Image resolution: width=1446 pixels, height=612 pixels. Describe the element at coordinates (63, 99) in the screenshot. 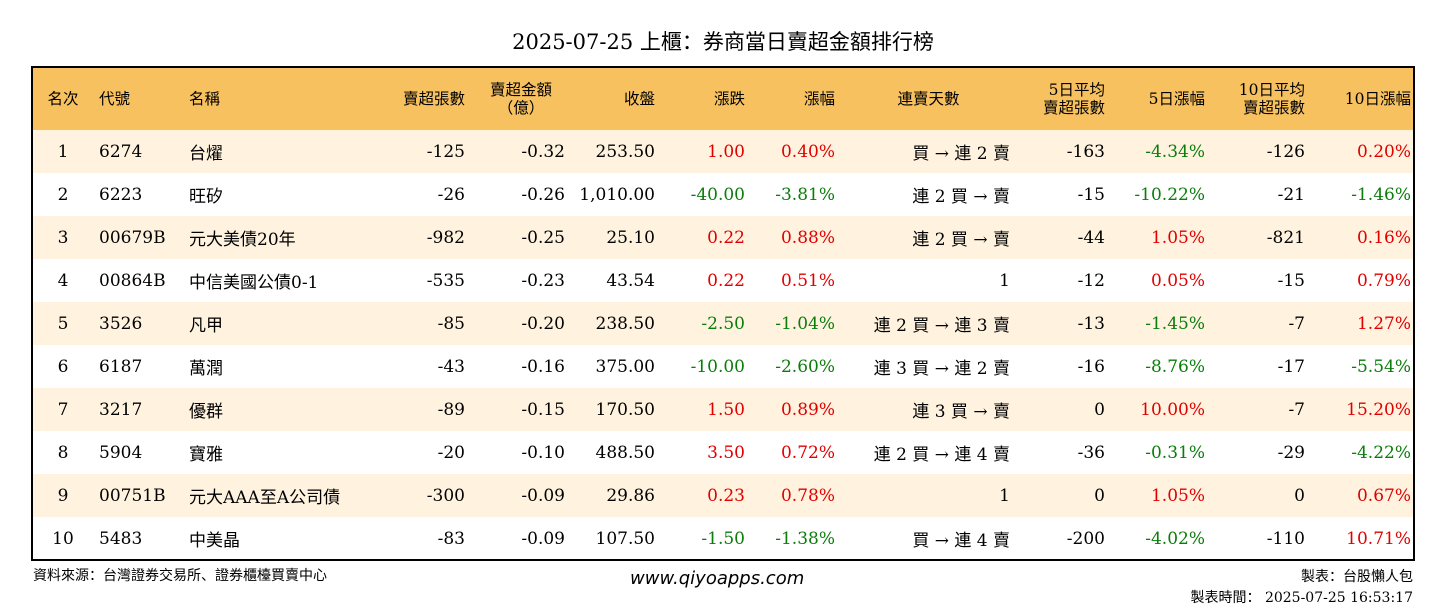

I see `header-rank: 名次` at that location.